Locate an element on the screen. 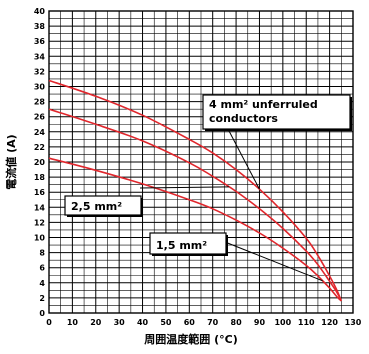  y-tick-label: 16 is located at coordinates (40, 192).